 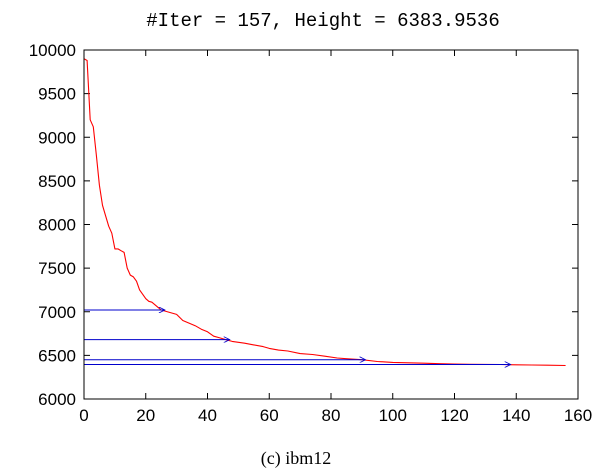 What do you see at coordinates (296, 458) in the screenshot?
I see `figure-caption: (c) ibm12` at bounding box center [296, 458].